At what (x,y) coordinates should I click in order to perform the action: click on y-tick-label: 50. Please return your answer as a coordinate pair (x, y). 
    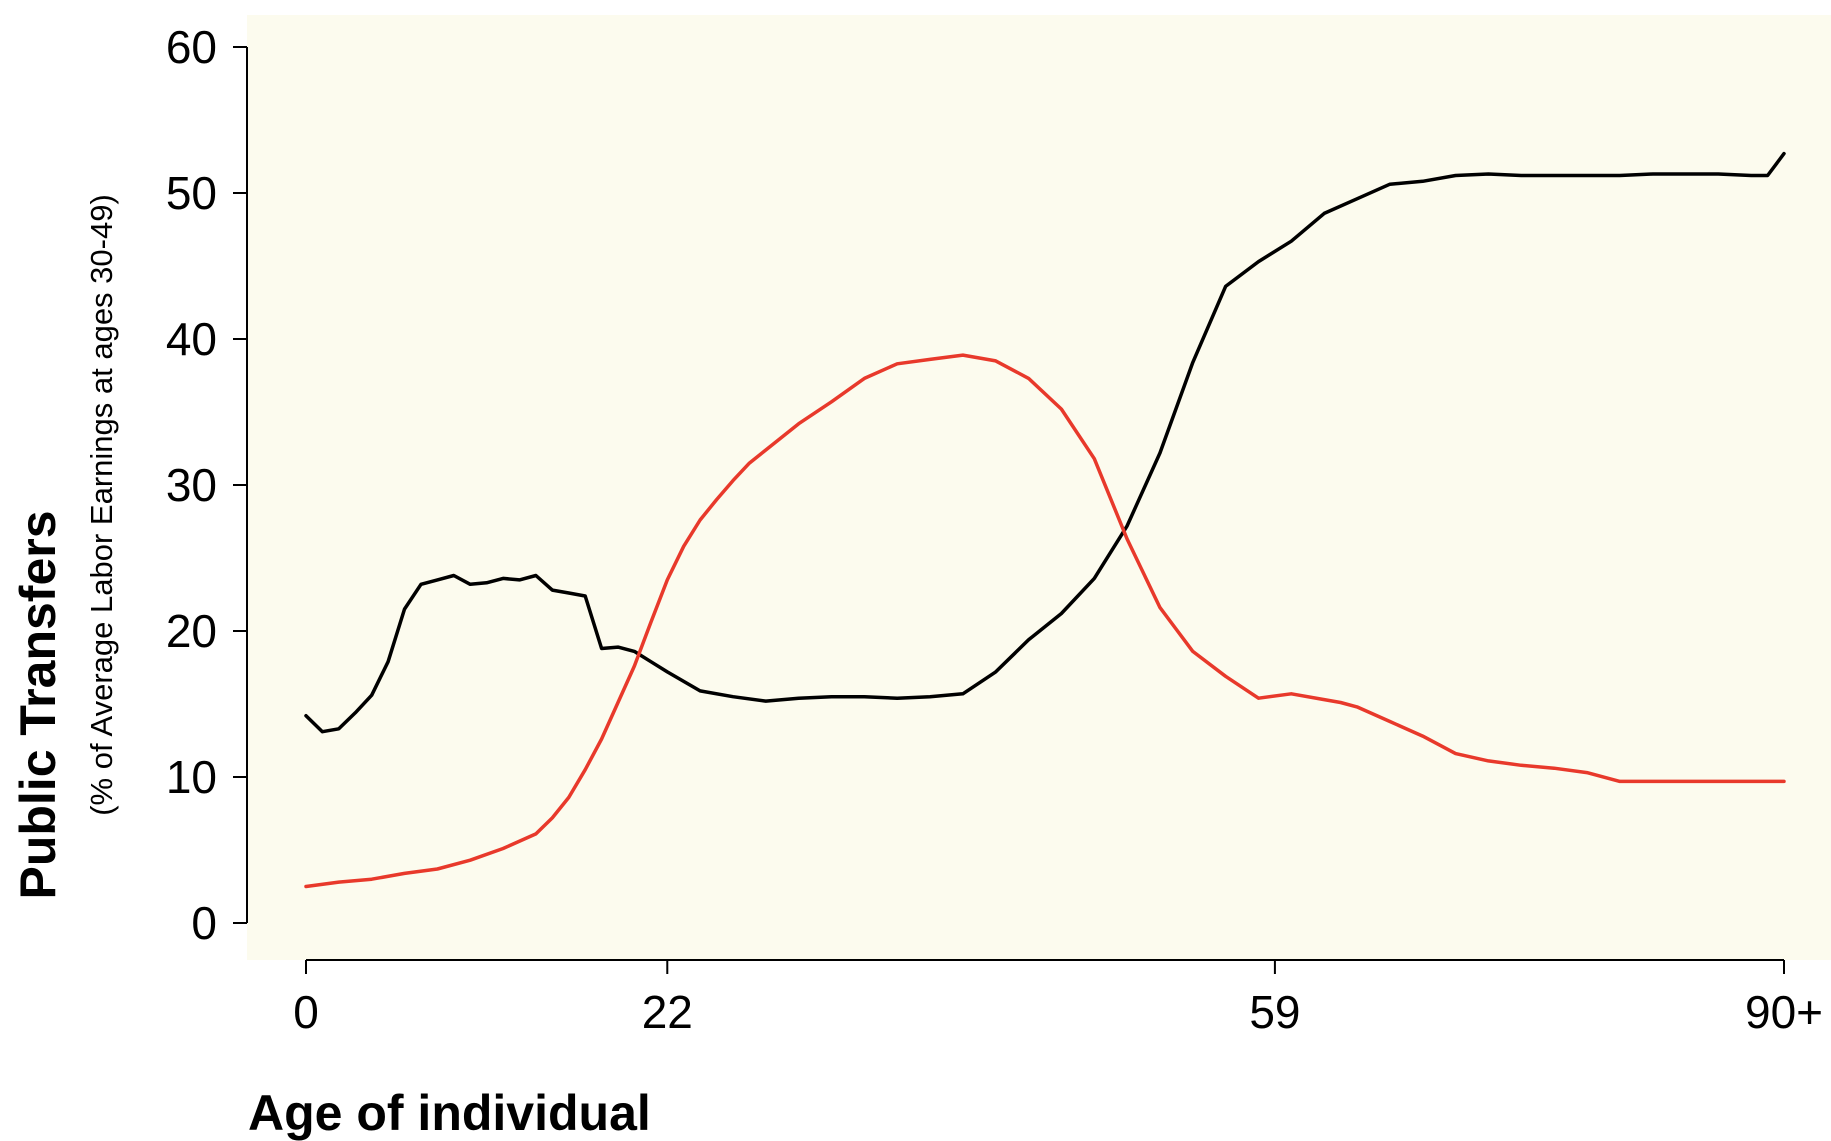
    Looking at the image, I should click on (191, 193).